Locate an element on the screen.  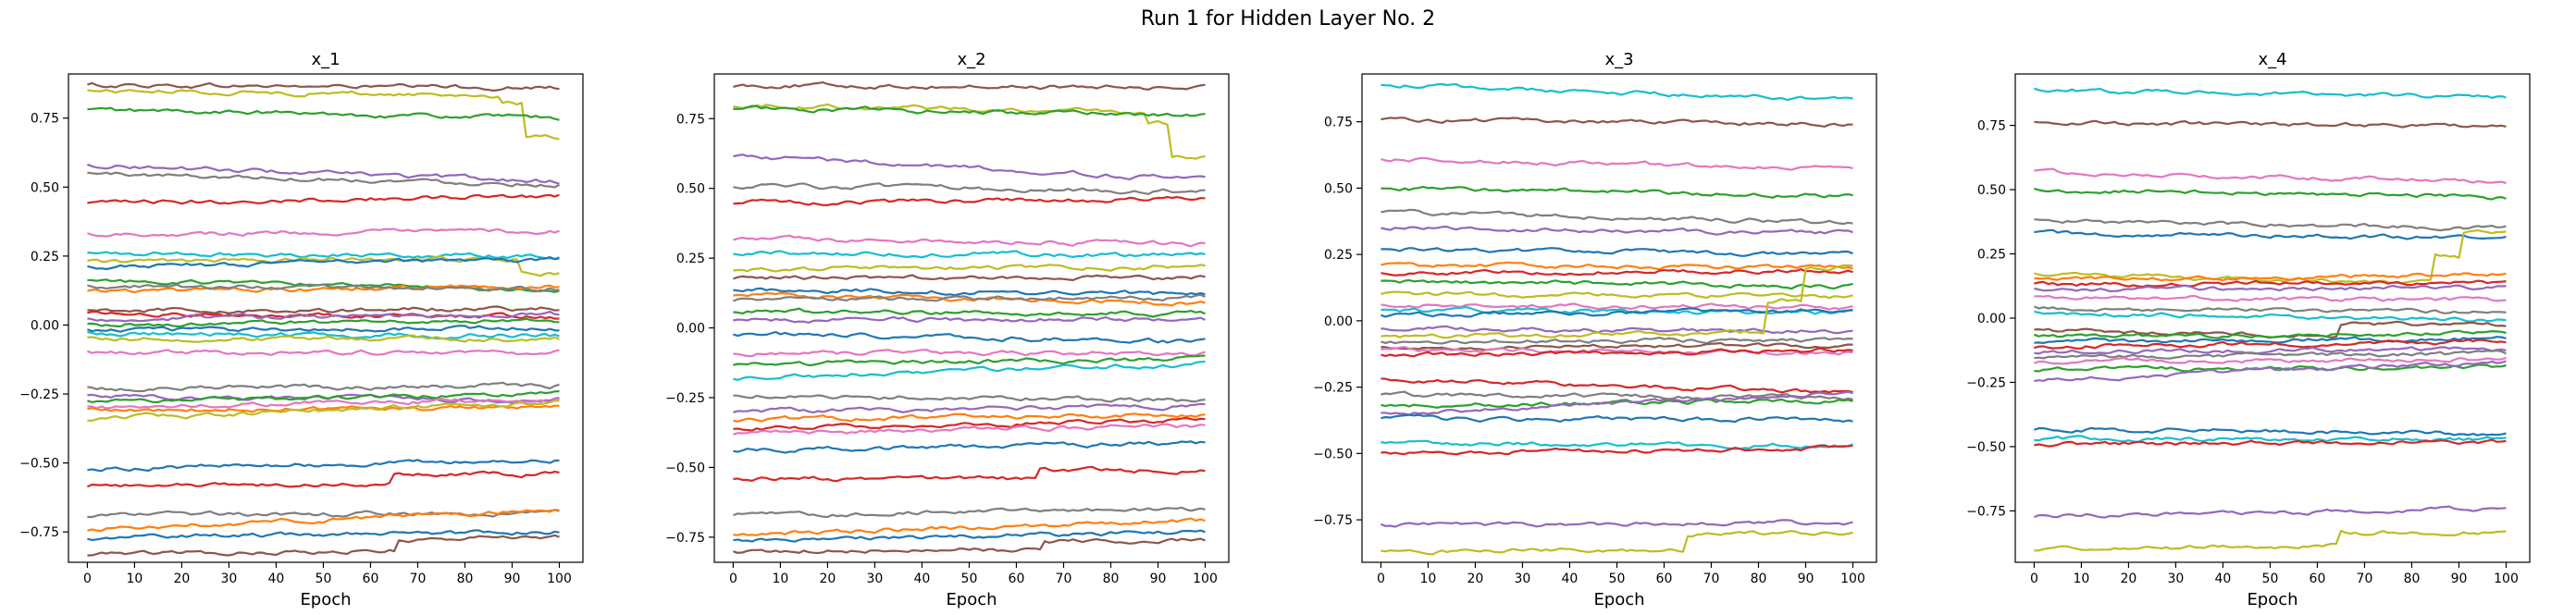
y-tick-label: 0.00 is located at coordinates (1338, 321).